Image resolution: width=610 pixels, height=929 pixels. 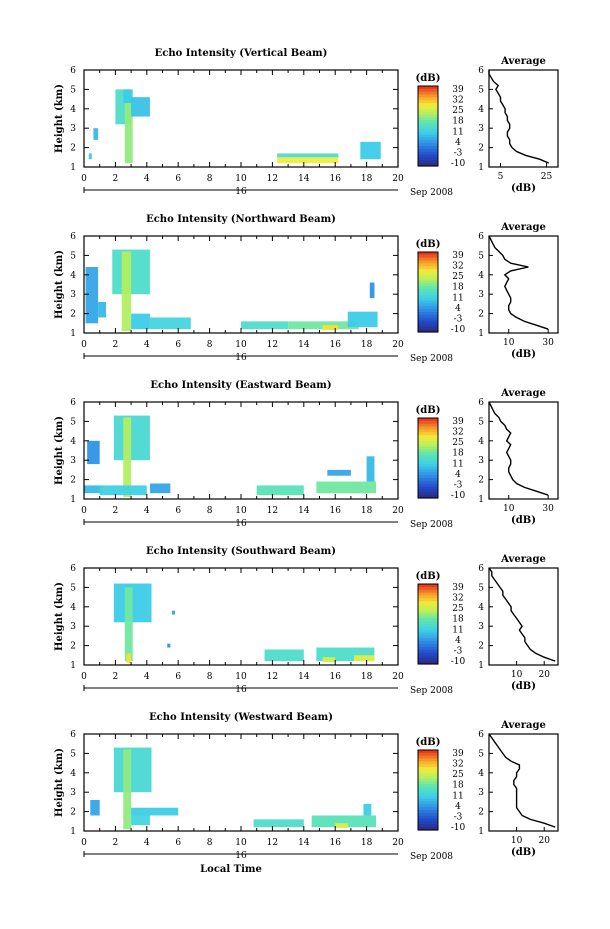 What do you see at coordinates (481, 276) in the screenshot?
I see `average-y-tick-label: 4` at bounding box center [481, 276].